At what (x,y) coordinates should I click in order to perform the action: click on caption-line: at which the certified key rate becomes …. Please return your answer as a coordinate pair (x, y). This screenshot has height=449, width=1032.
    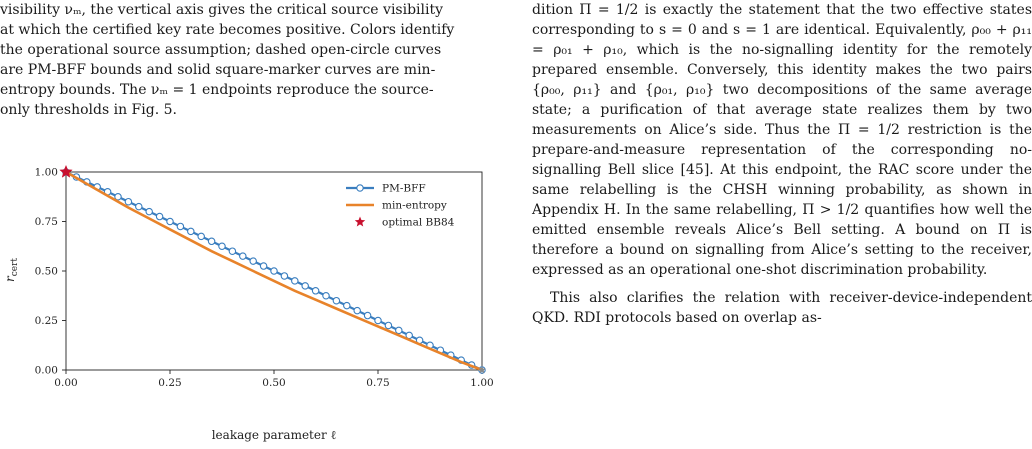
    Looking at the image, I should click on (227, 30).